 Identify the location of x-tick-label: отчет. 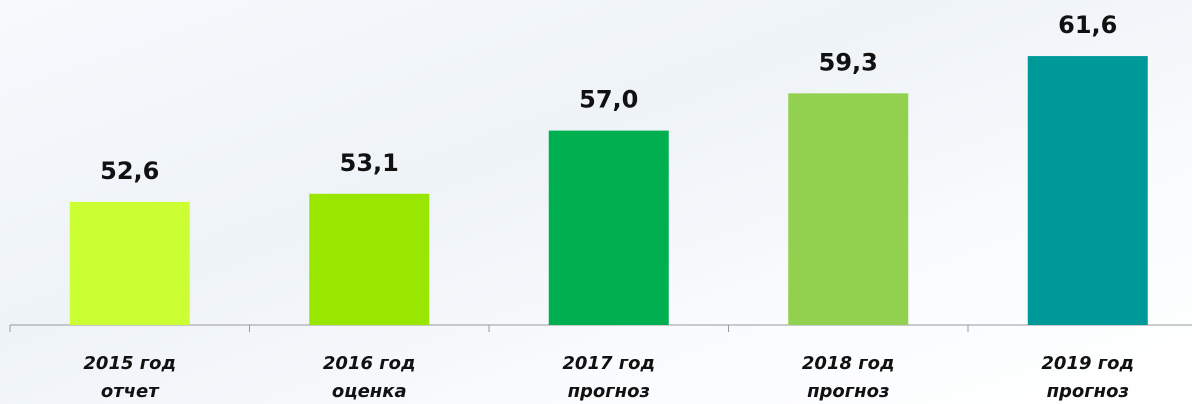
(130, 391).